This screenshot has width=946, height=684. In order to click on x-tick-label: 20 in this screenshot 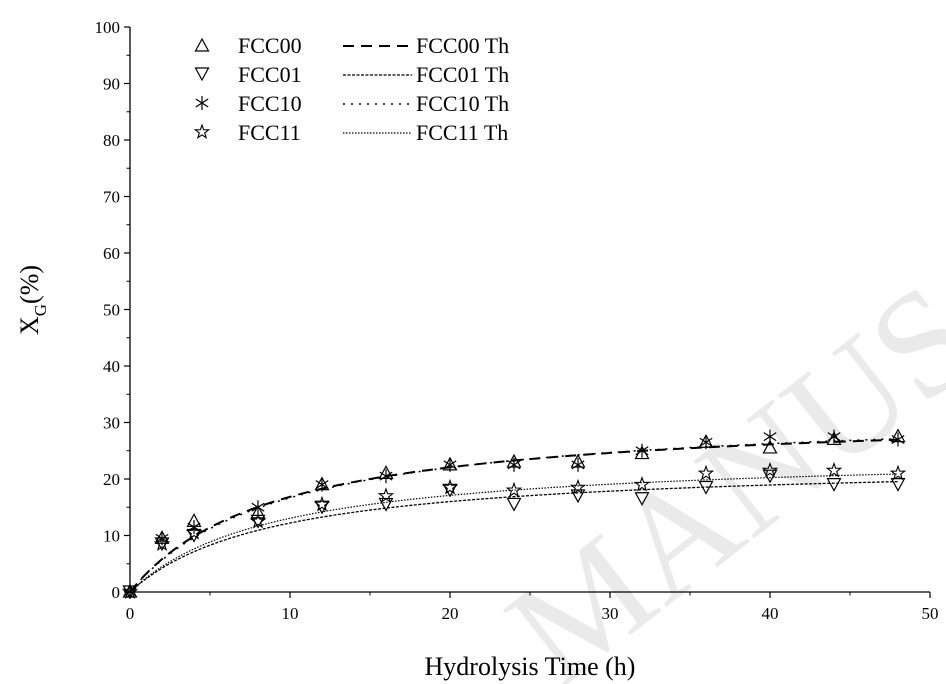, I will do `click(450, 613)`.